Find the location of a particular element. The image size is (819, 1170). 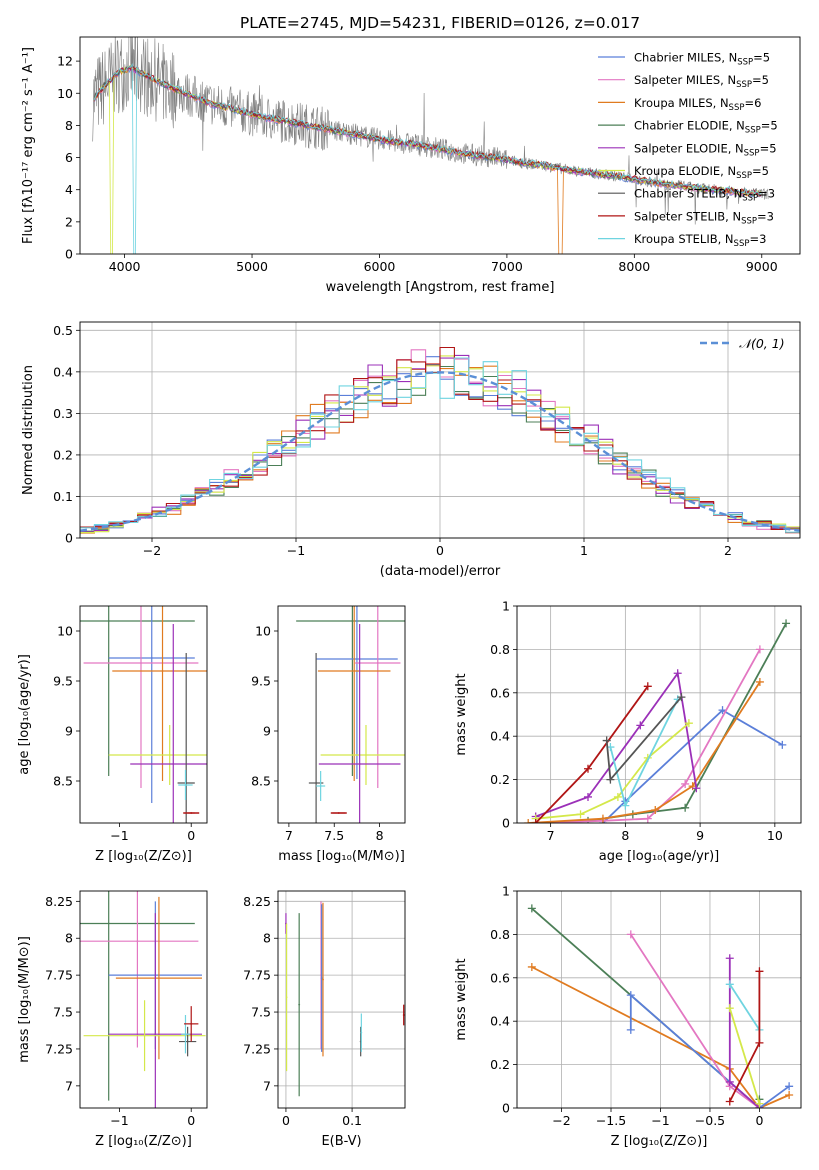

model-line-salpeter_stelib is located at coordinates (429, 131).